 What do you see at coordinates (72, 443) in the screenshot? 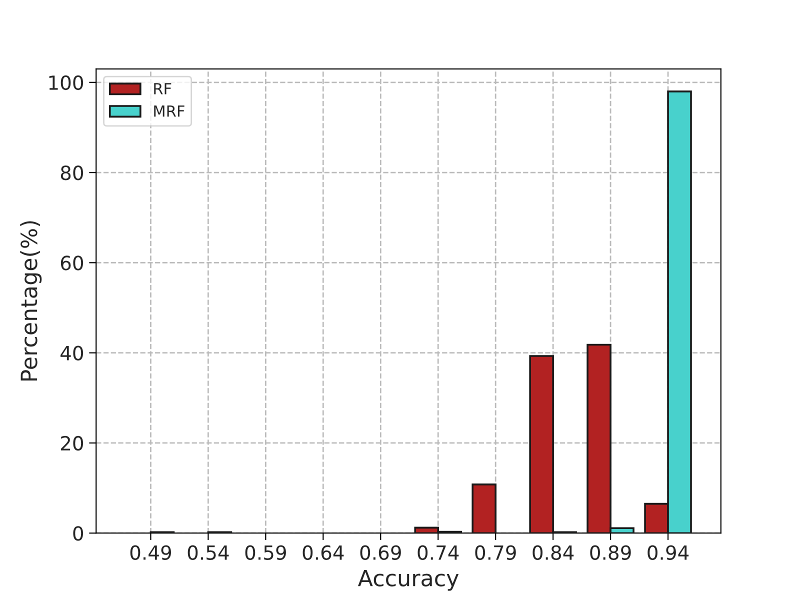
I see `y-tick-label: 20` at bounding box center [72, 443].